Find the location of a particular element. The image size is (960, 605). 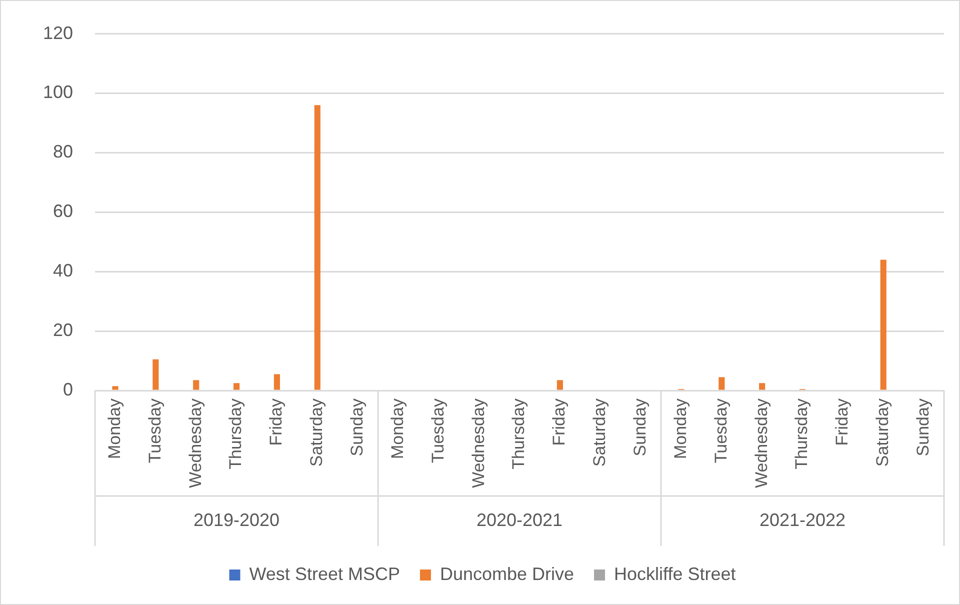

text: 2019-2020 is located at coordinates (236, 520).